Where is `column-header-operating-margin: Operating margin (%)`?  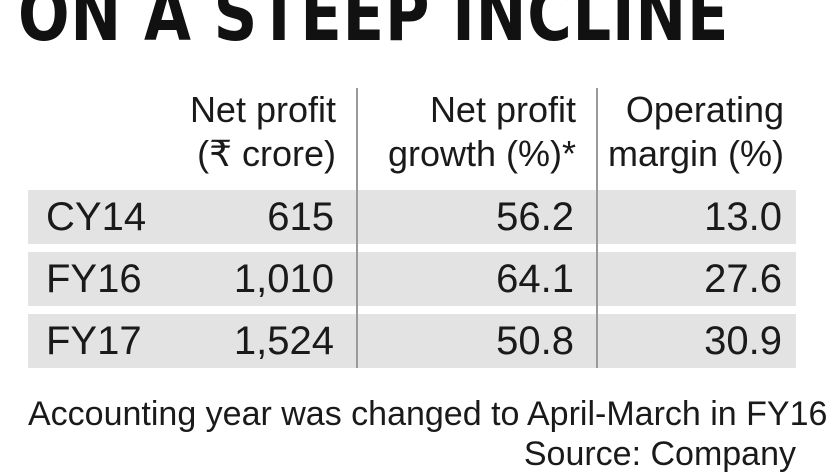
column-header-operating-margin: Operating margin (%) is located at coordinates (696, 132).